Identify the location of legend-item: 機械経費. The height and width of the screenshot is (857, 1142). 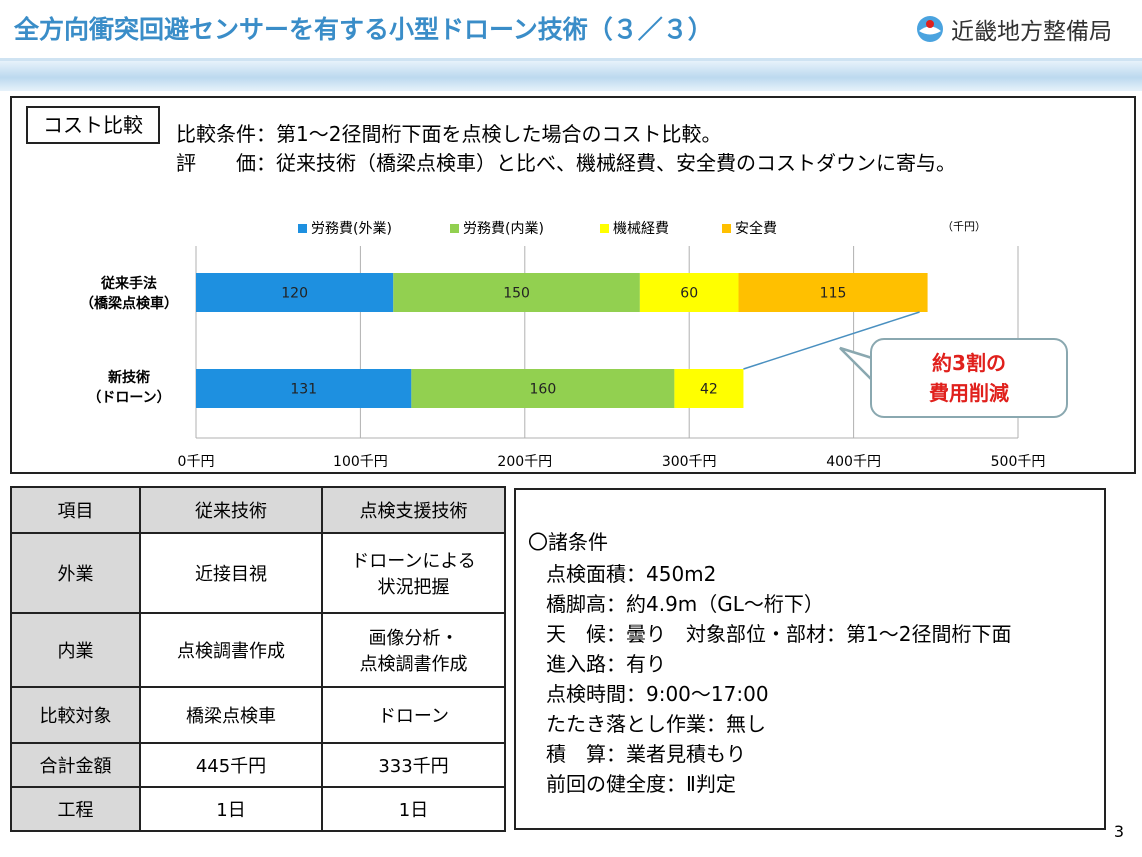
(634, 228).